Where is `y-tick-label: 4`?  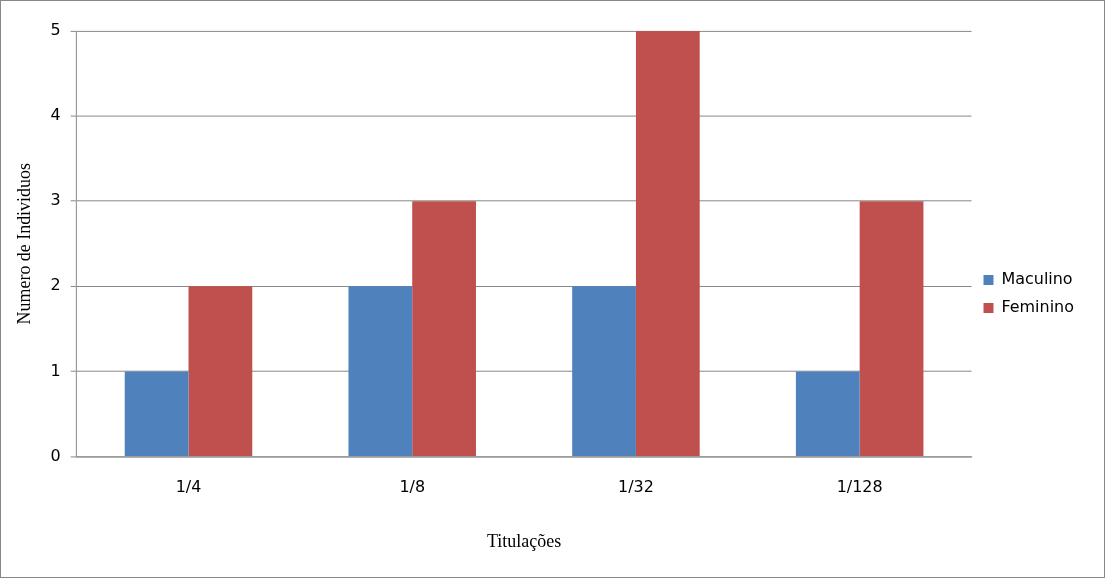 y-tick-label: 4 is located at coordinates (55, 115).